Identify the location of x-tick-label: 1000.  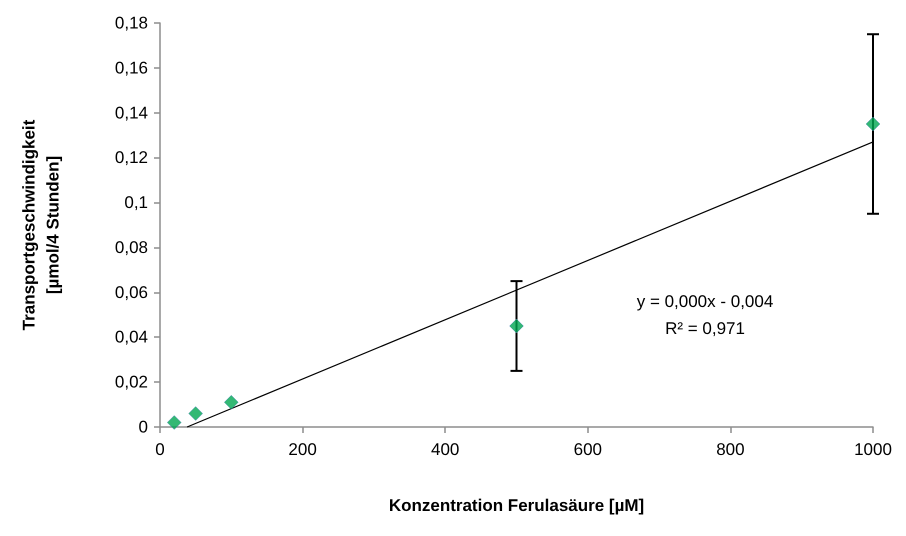
(873, 449).